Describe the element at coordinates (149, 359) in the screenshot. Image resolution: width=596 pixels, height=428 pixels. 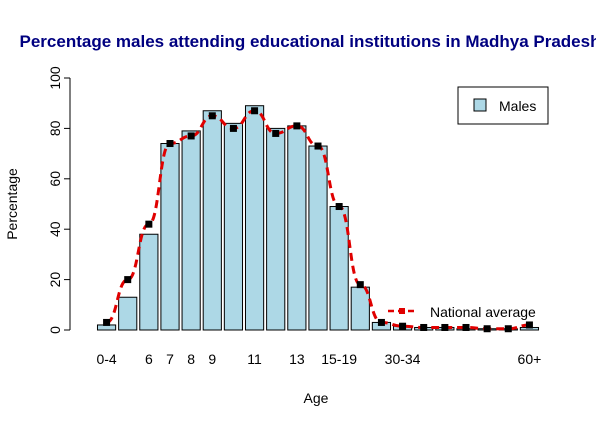
I see `x-tick-label: 6` at that location.